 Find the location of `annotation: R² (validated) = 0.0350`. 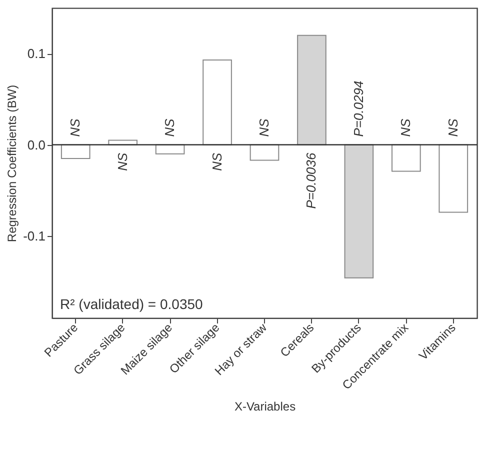

annotation: R² (validated) = 0.0350 is located at coordinates (132, 304).